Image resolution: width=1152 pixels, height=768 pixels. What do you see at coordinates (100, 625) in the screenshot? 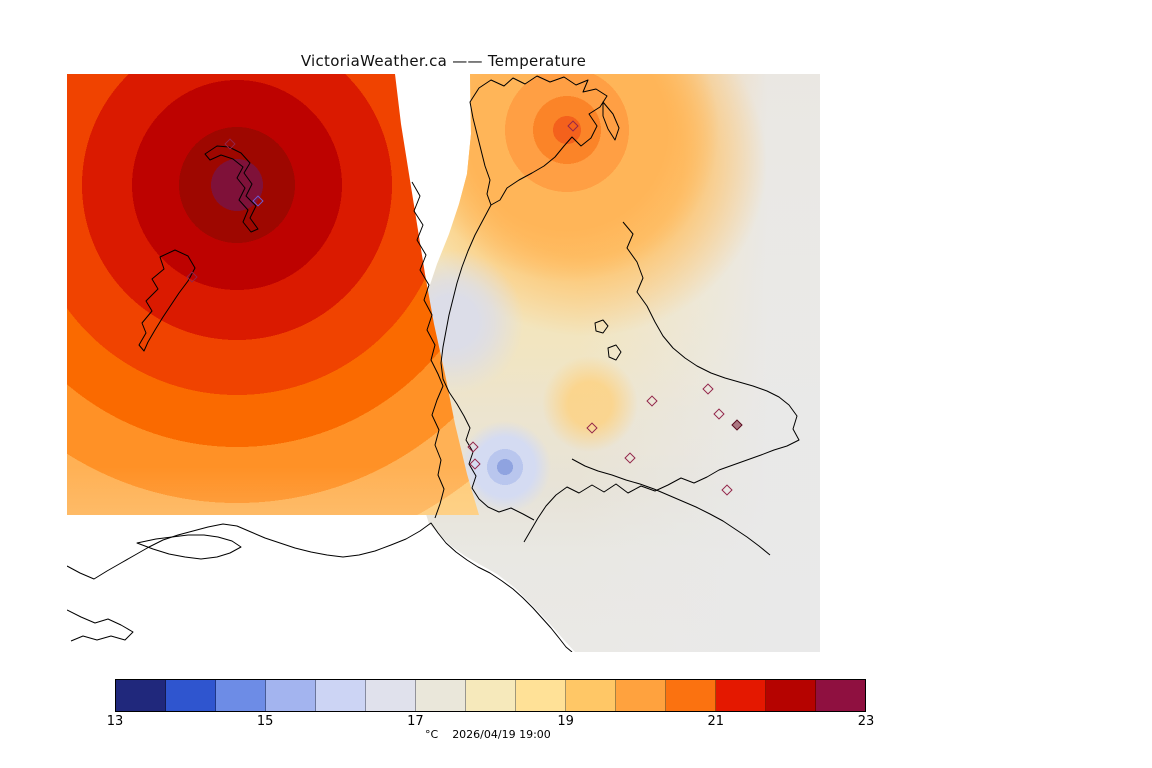
I see `coastline-bottom-left-bay` at bounding box center [100, 625].